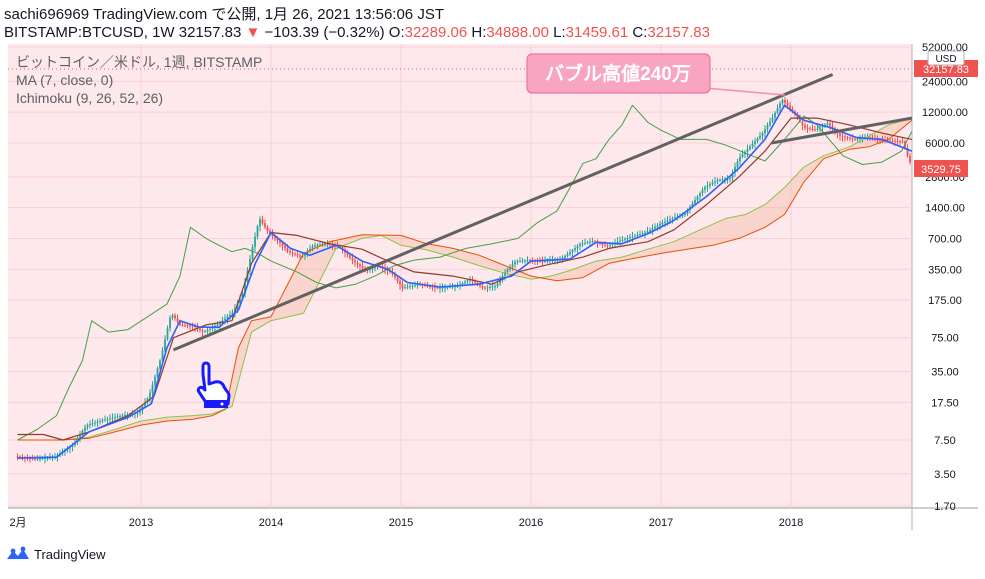 The height and width of the screenshot is (579, 985). Describe the element at coordinates (618, 73) in the screenshot. I see `callout-text: バブル高値240万` at that location.